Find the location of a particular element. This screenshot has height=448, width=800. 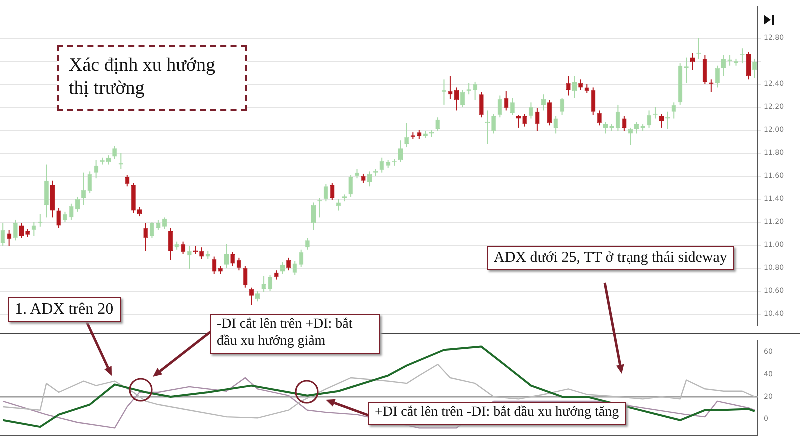

callout-box: Xác định xu hướng thị trường is located at coordinates (152, 78).